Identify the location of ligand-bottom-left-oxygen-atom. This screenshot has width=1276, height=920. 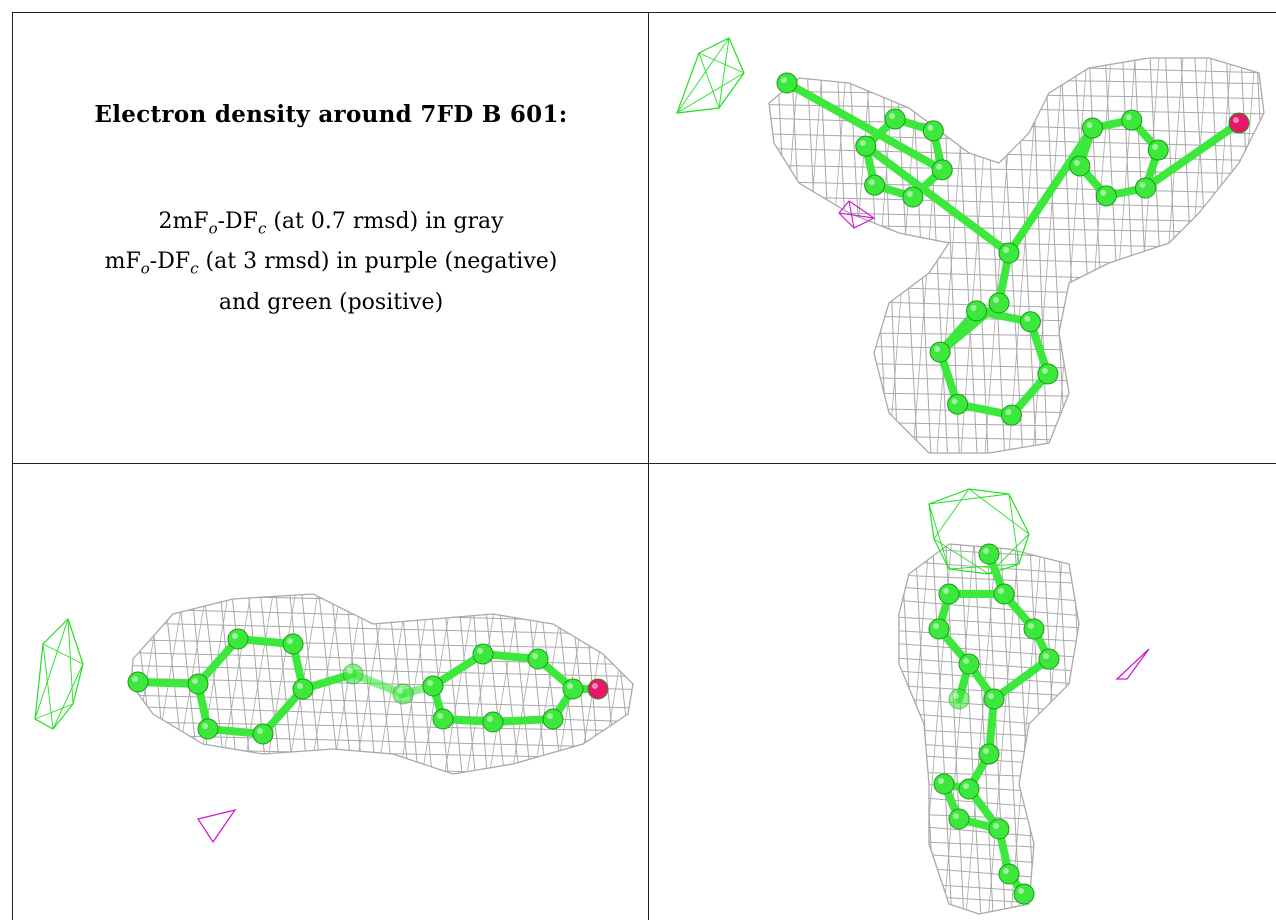
(598, 689).